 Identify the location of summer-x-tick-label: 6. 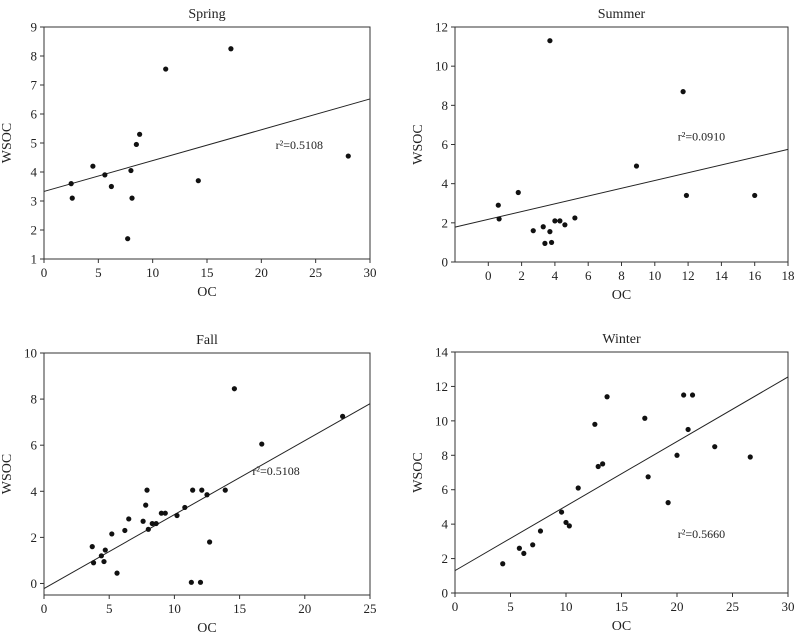
(588, 275).